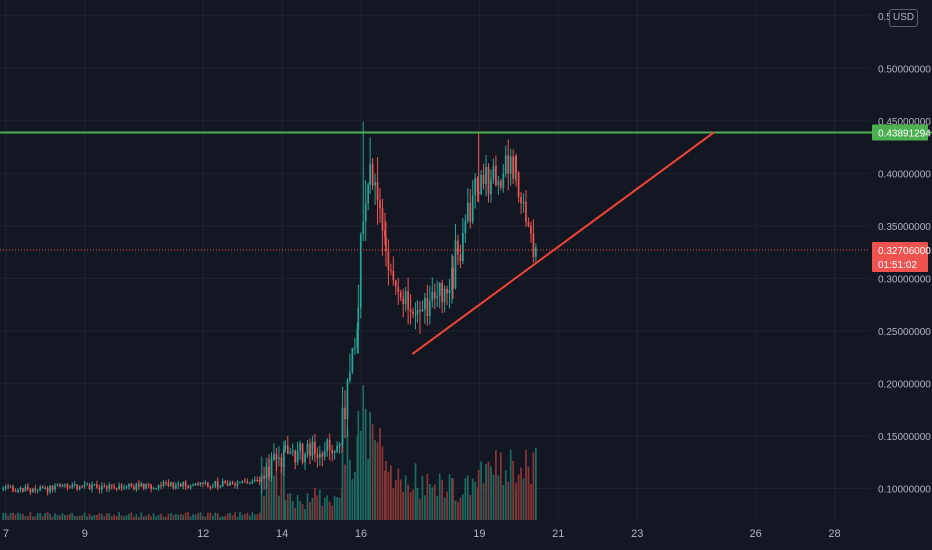  Describe the element at coordinates (901, 198) in the screenshot. I see `price-labels: 0.43891294 0.32706000 01:51:02` at that location.